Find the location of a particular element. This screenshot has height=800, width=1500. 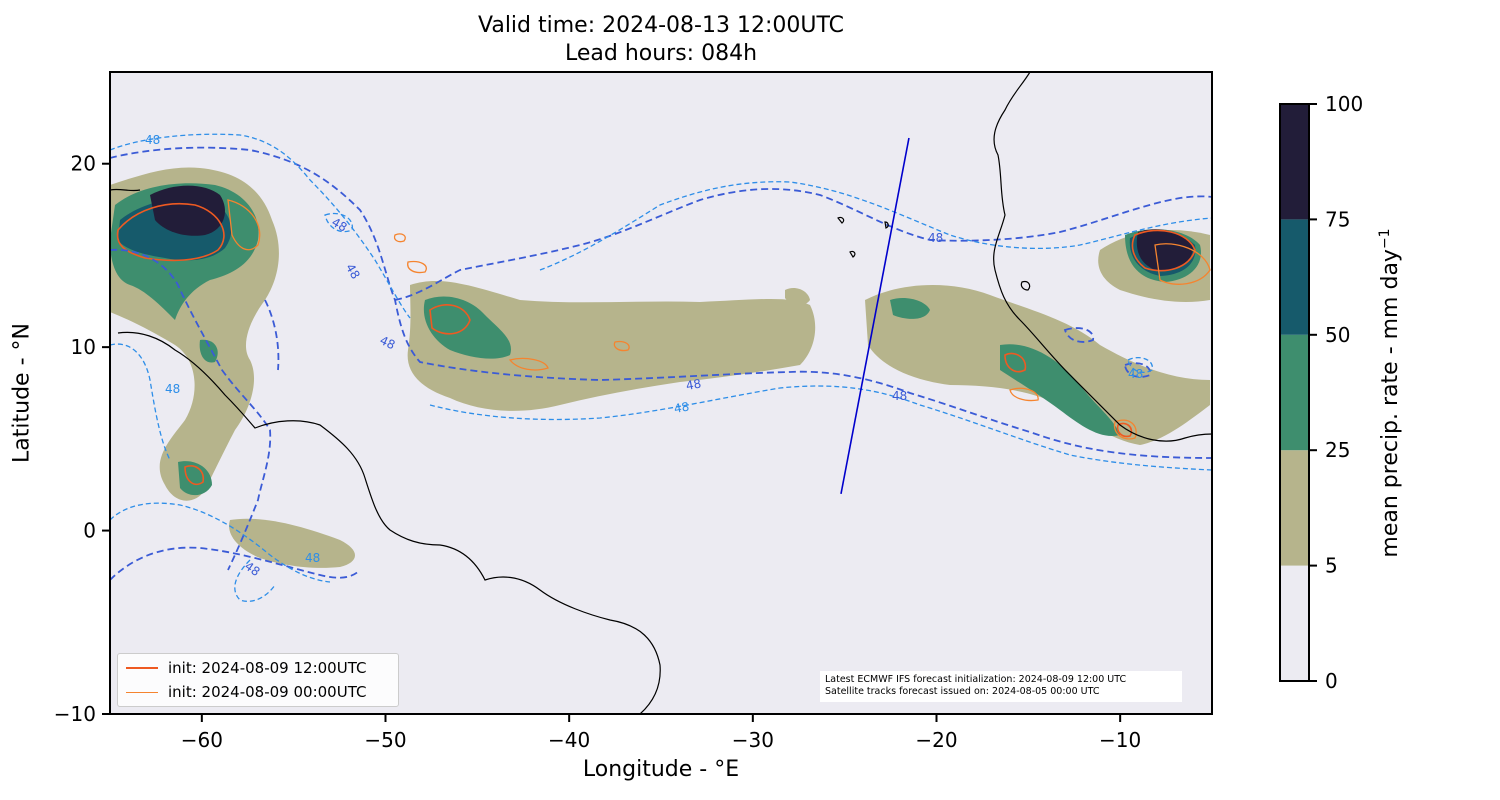

x-tick-label: −50 is located at coordinates (385, 740).